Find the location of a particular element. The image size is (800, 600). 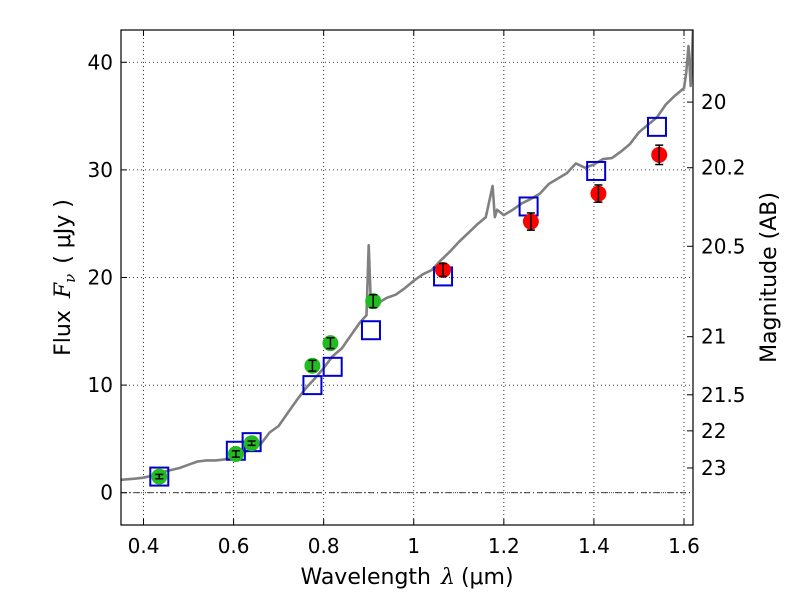

y-tick-label: 20 is located at coordinates (100, 278).